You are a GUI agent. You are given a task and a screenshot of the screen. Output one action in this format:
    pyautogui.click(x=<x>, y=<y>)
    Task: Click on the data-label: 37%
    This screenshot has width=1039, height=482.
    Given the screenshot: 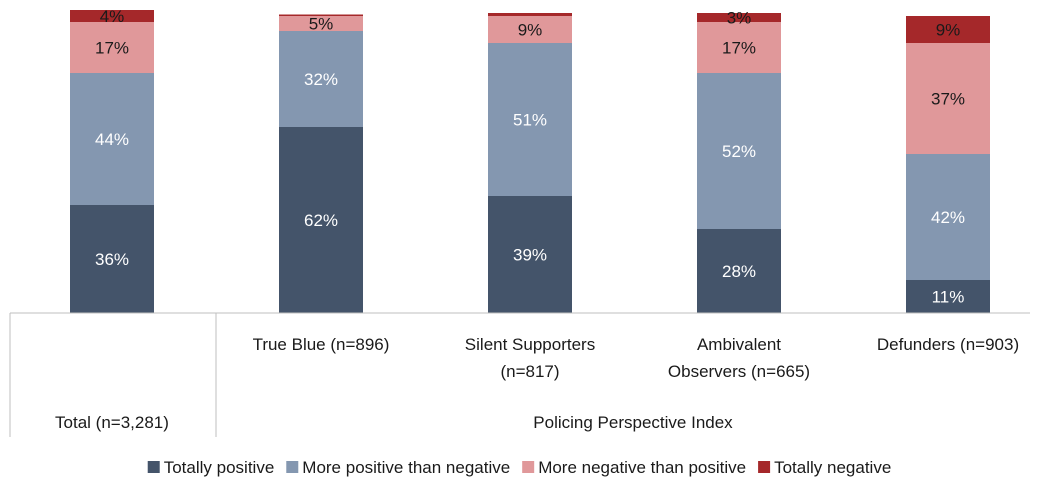 What is the action you would take?
    pyautogui.click(x=948, y=99)
    